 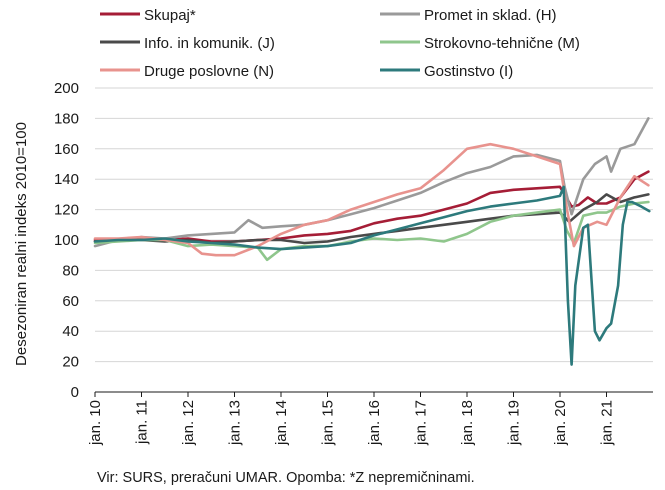 What do you see at coordinates (468, 71) in the screenshot?
I see `legend-label: Gostinstvo (I)` at bounding box center [468, 71].